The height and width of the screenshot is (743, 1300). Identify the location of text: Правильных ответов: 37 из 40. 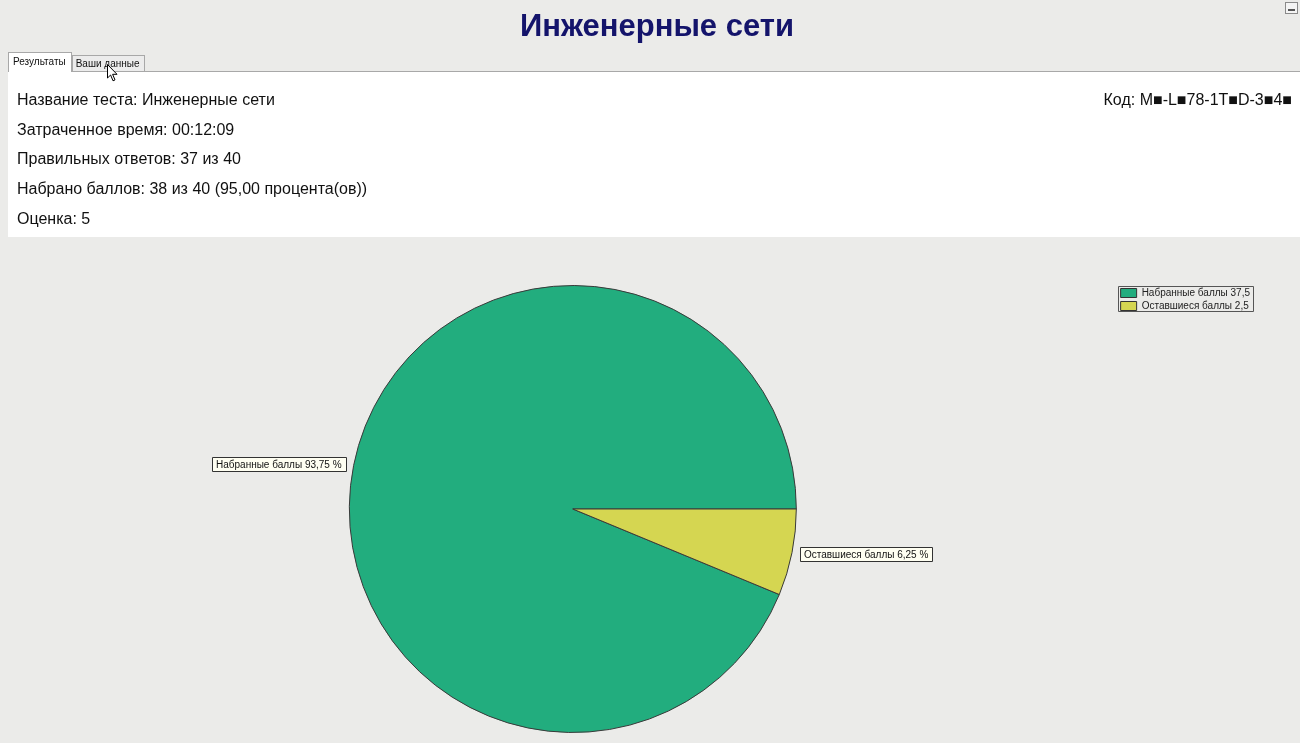
(129, 159).